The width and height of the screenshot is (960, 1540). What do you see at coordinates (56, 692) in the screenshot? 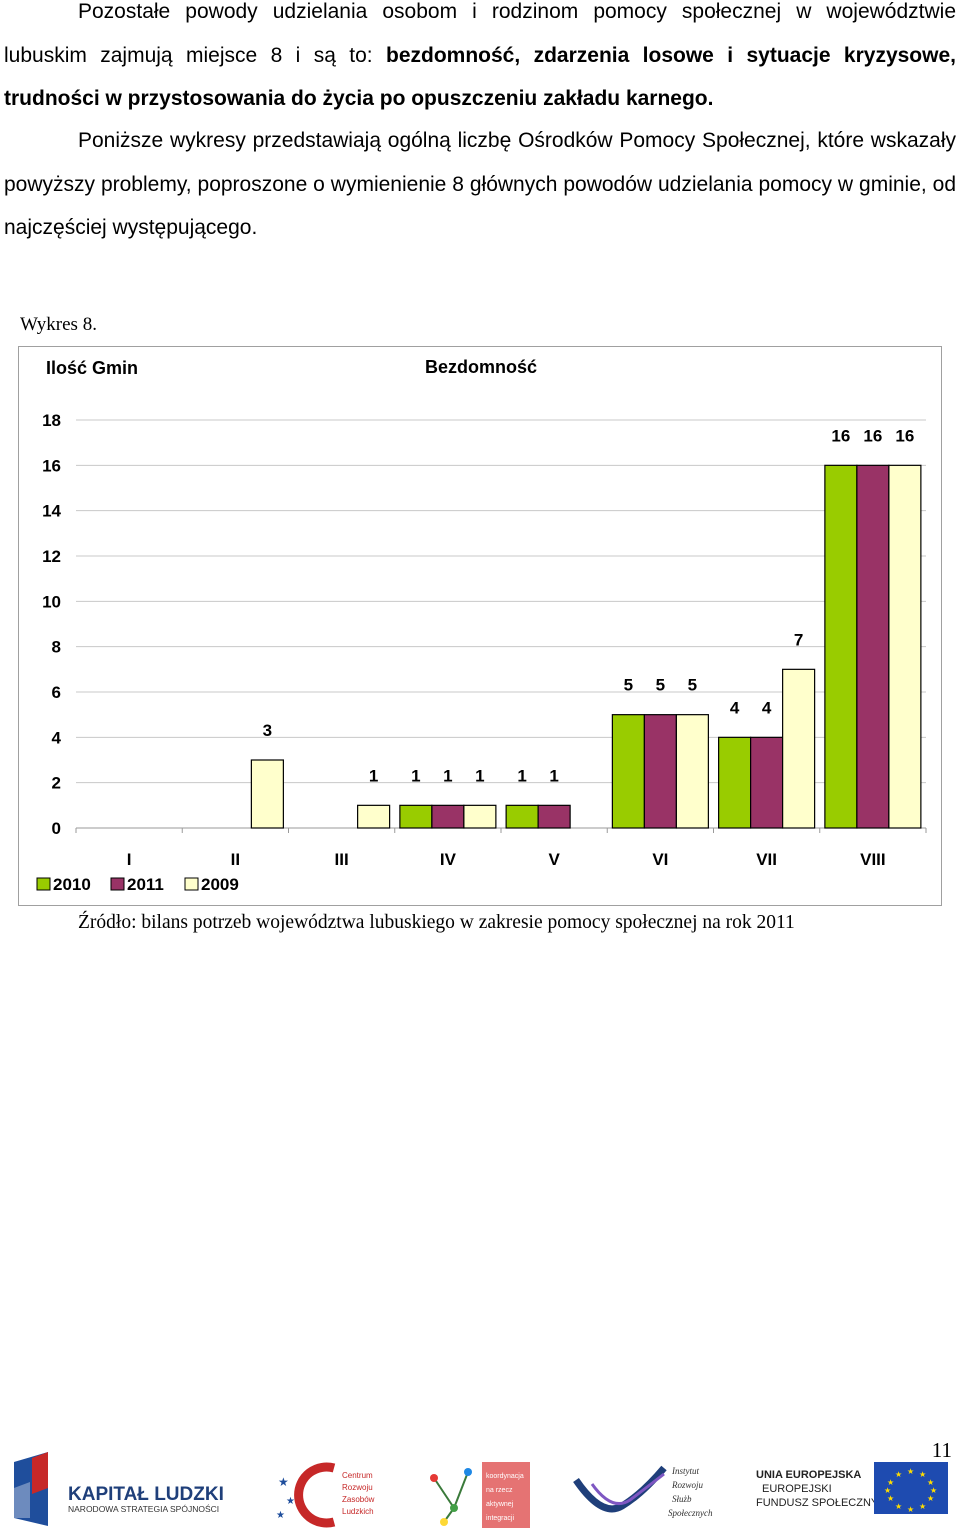
I see `y-tick-label: 6` at bounding box center [56, 692].